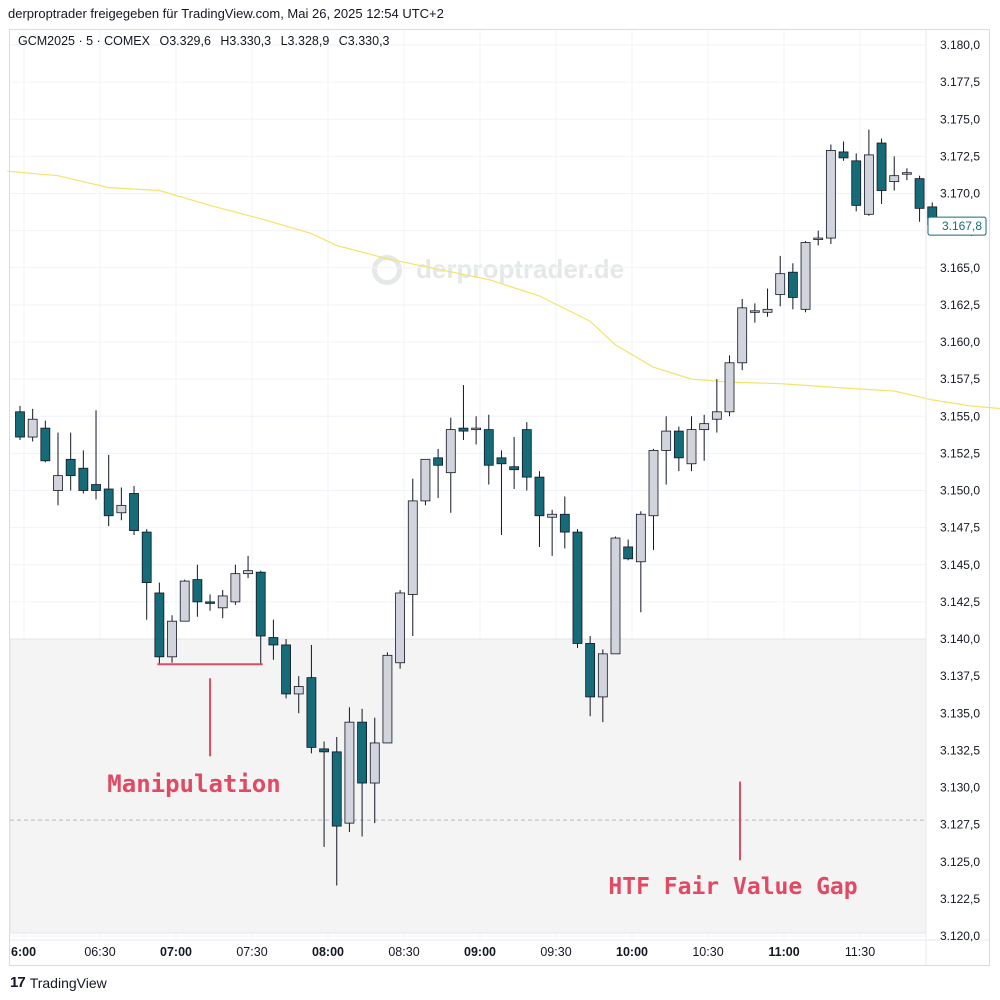 The height and width of the screenshot is (1000, 1000). Describe the element at coordinates (960, 750) in the screenshot. I see `y-tick-label: 3.132,5` at that location.